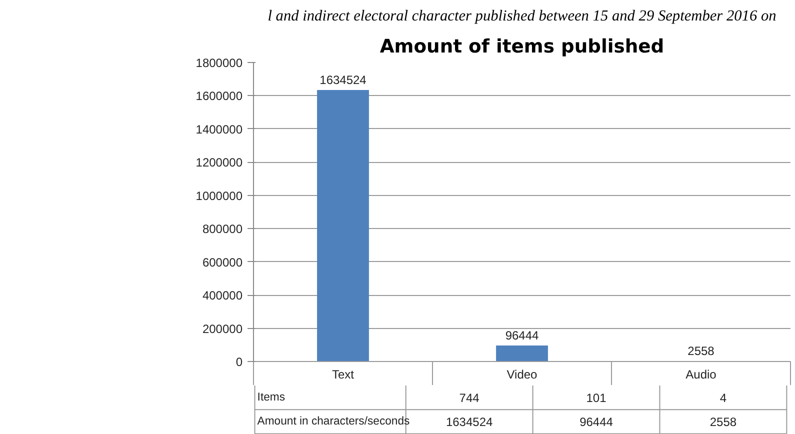  I want to click on chart-subtitle: l and indirect electoral character published between 15 and 29 September 2016 on, so click(522, 16).